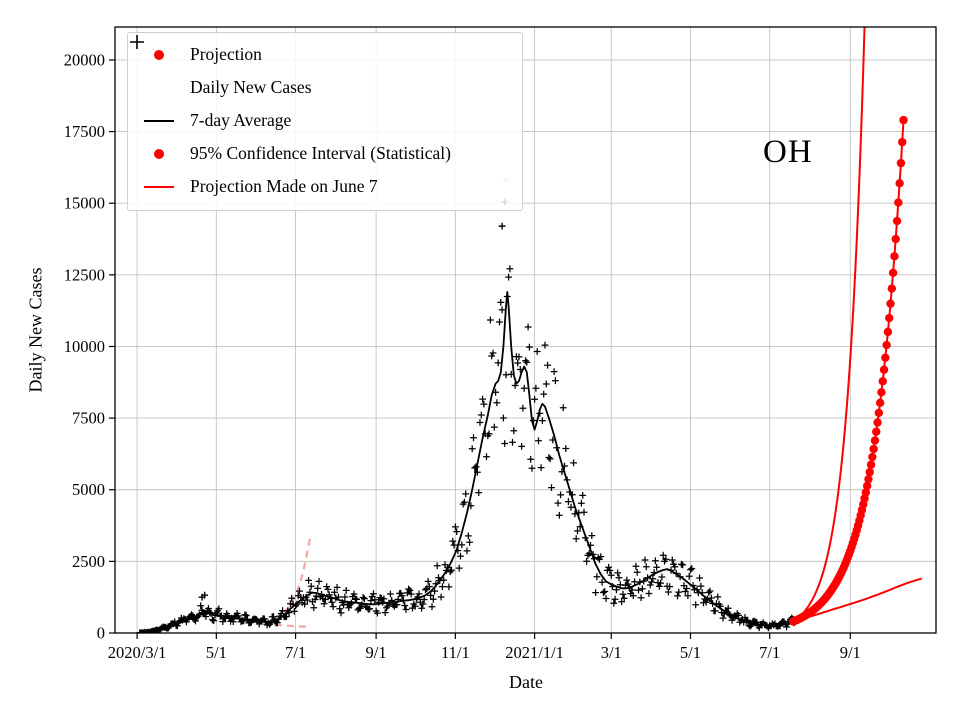  What do you see at coordinates (320, 153) in the screenshot?
I see `legend-item-label: 95% Confidence Interval (Statistical)` at bounding box center [320, 153].